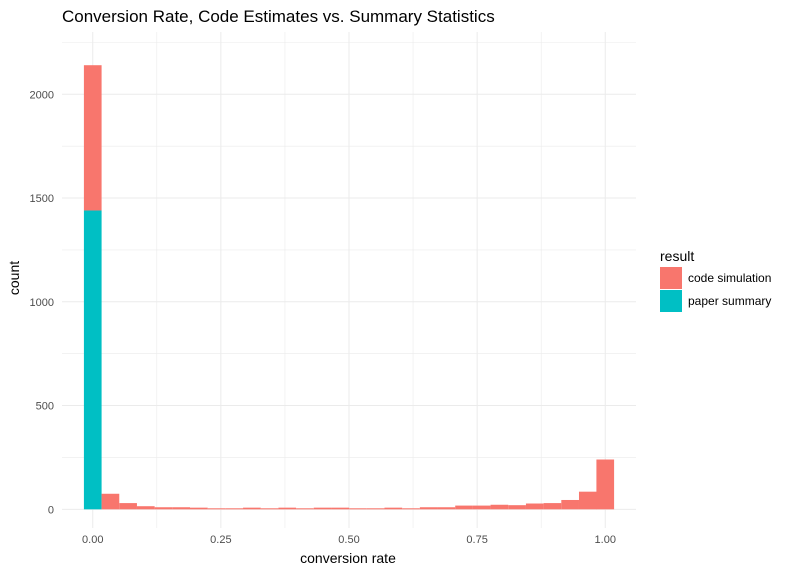  I want to click on legend-label: code simulation, so click(729, 278).